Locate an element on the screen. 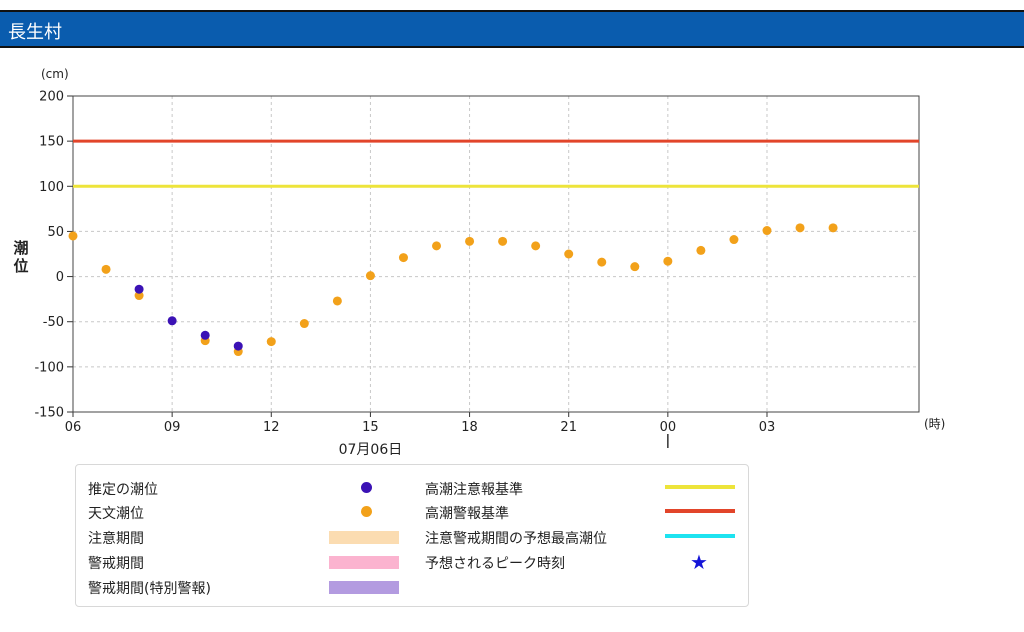  x-tick-label: 21 is located at coordinates (568, 427).